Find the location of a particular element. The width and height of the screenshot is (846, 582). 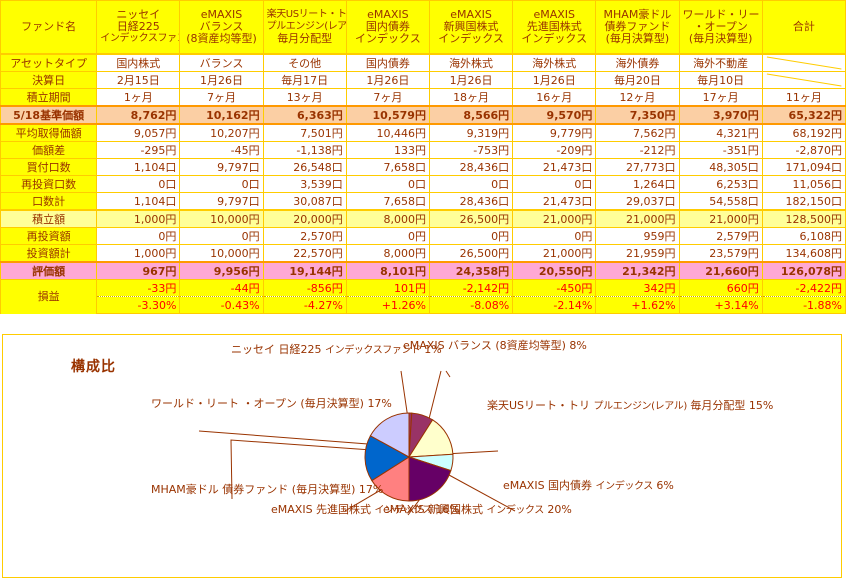

cell-value: 7ヶ月 is located at coordinates (221, 97).